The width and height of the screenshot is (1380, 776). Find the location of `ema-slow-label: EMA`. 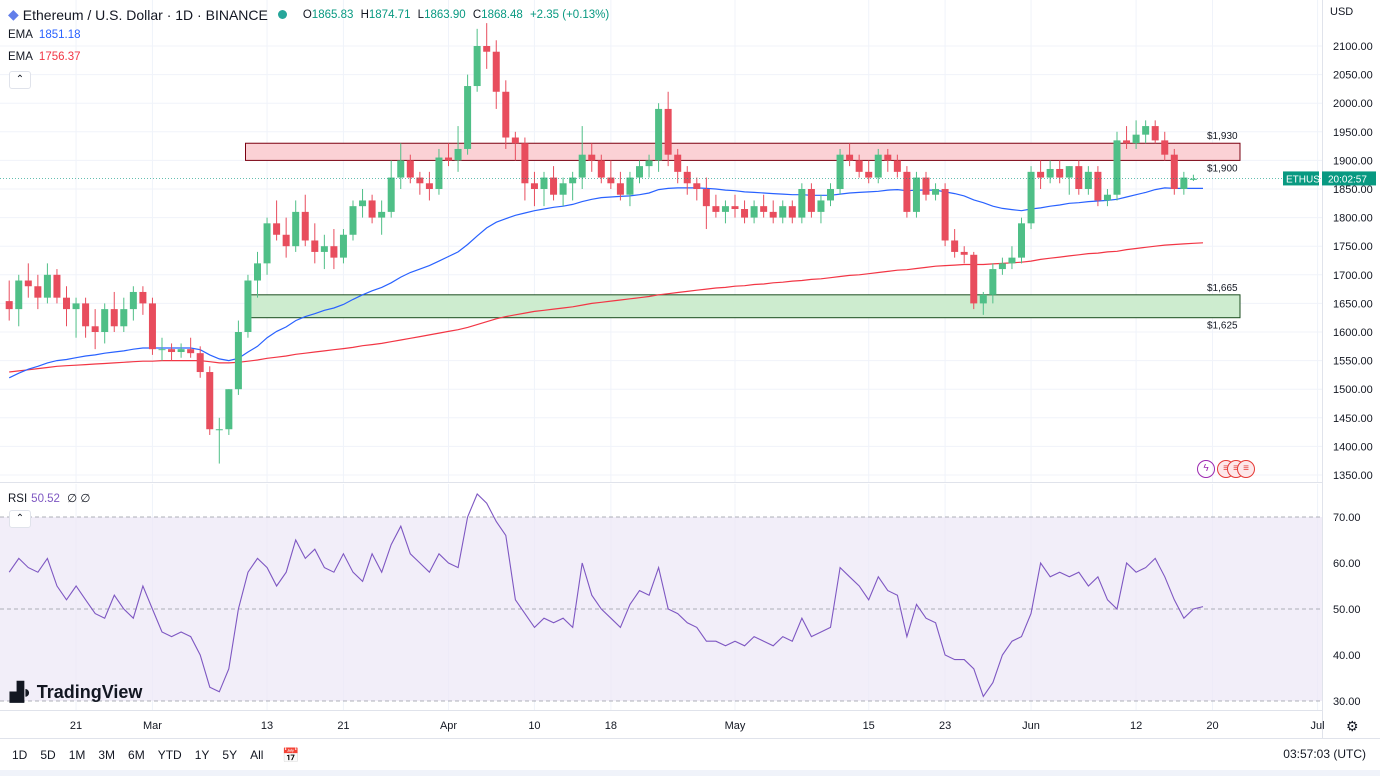

ema-slow-label: EMA is located at coordinates (20, 57).